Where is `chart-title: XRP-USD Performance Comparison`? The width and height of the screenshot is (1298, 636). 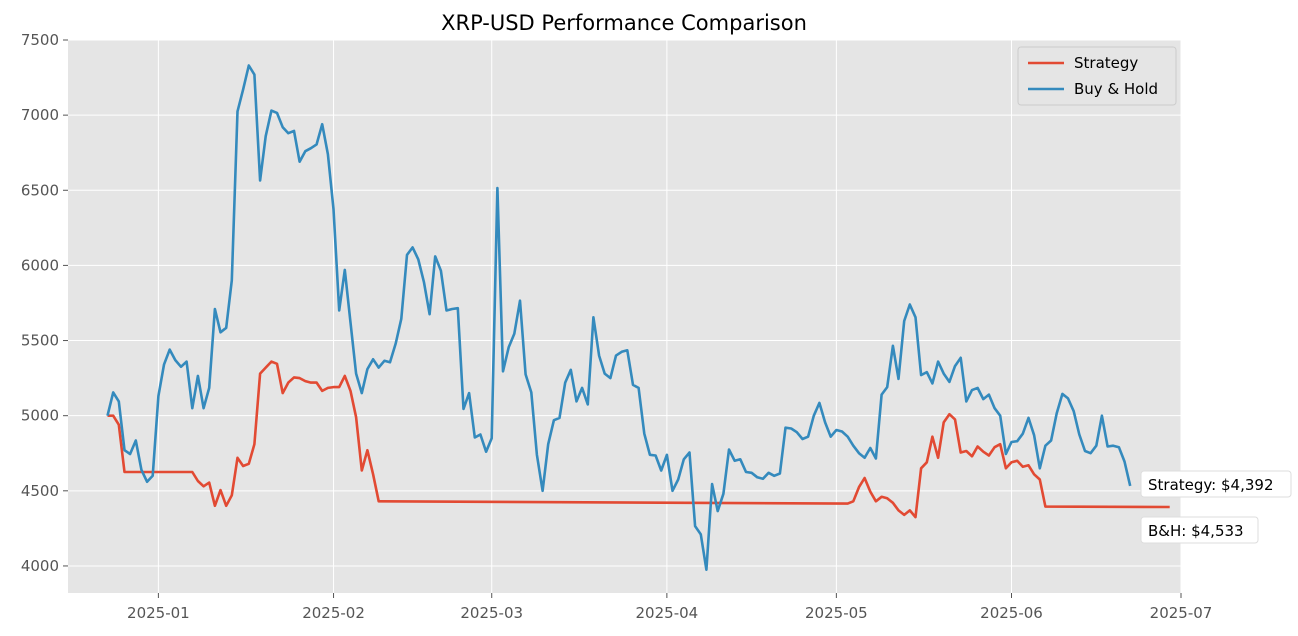
chart-title: XRP-USD Performance Comparison is located at coordinates (624, 23).